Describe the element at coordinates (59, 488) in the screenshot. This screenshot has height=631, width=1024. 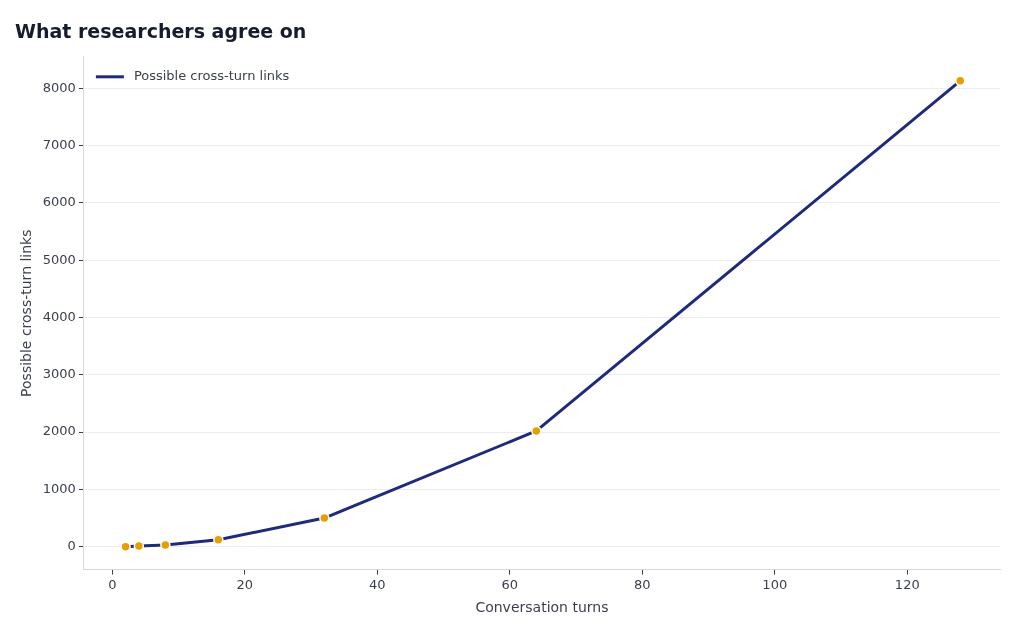
I see `y-tick-label: 1000` at that location.